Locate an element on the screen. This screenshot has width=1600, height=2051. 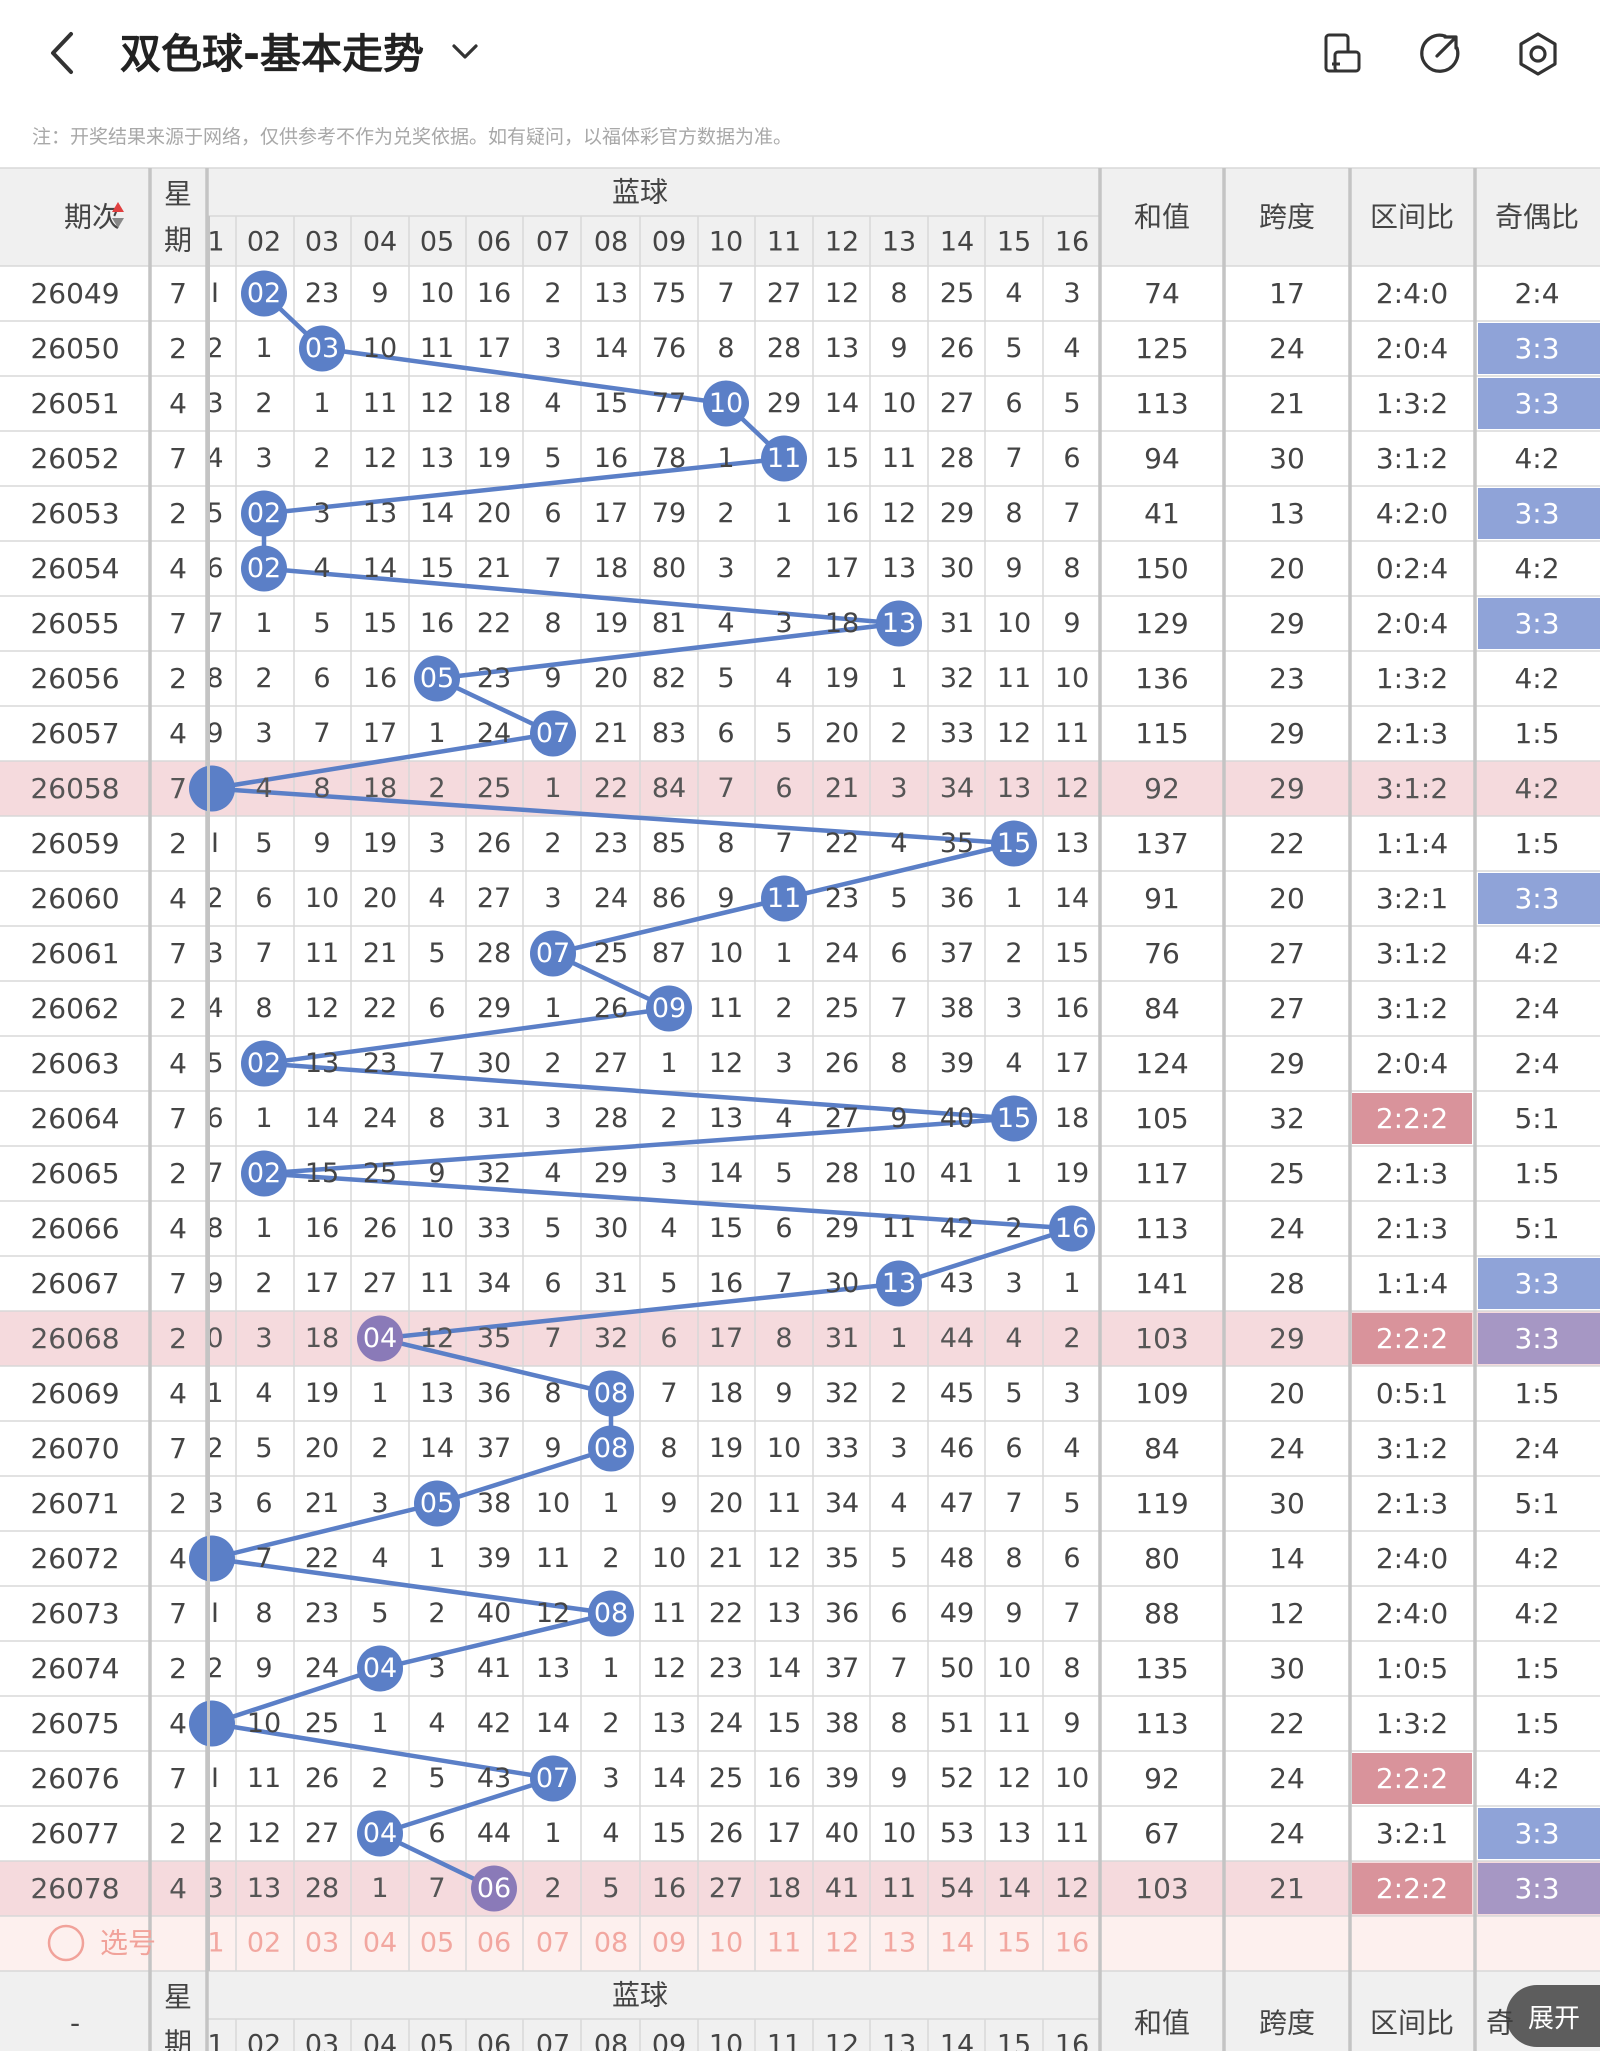
select-number: 03 is located at coordinates (322, 1943).